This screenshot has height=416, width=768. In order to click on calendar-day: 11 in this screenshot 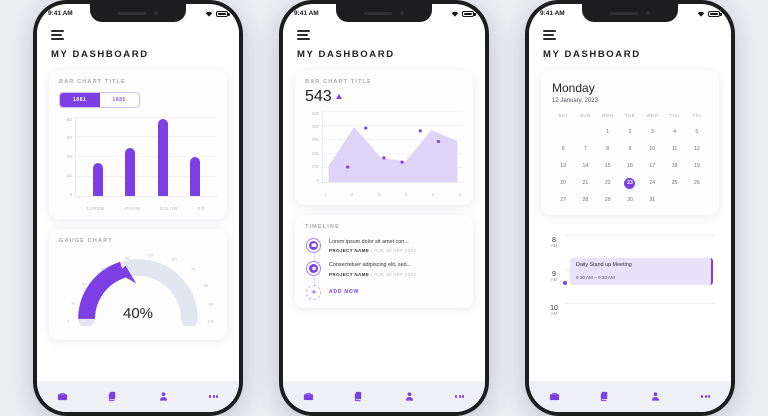, I will do `click(674, 148)`.